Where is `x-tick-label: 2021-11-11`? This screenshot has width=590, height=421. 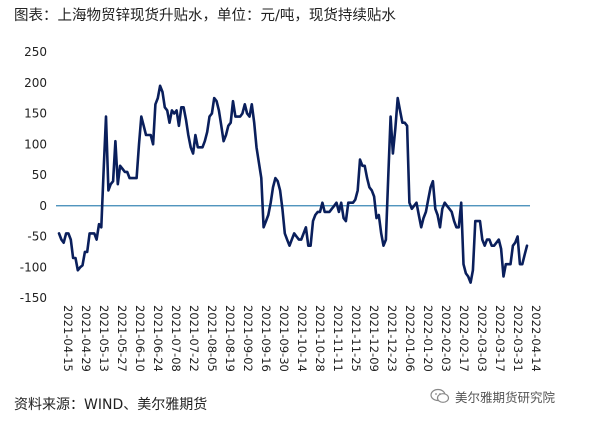 x-tick-label: 2021-11-11 is located at coordinates (338, 338).